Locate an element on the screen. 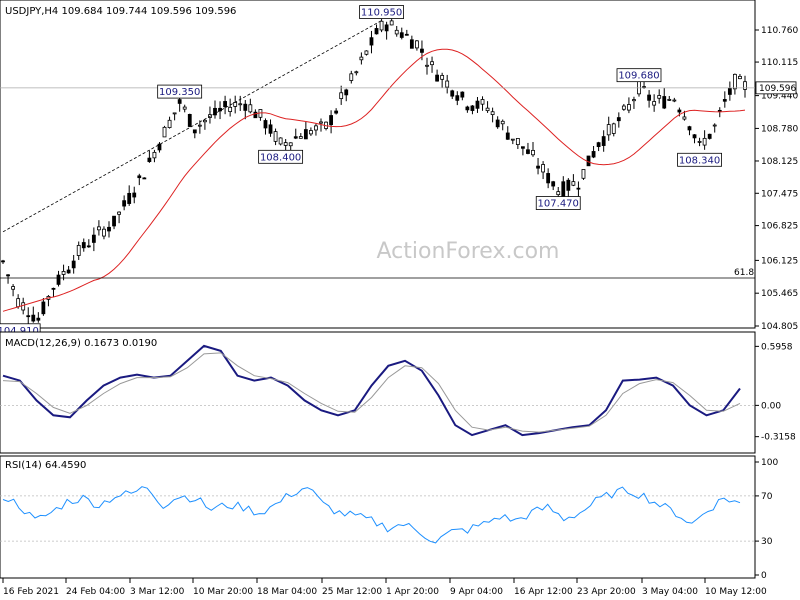  price-label-text: 107.470 is located at coordinates (558, 204).